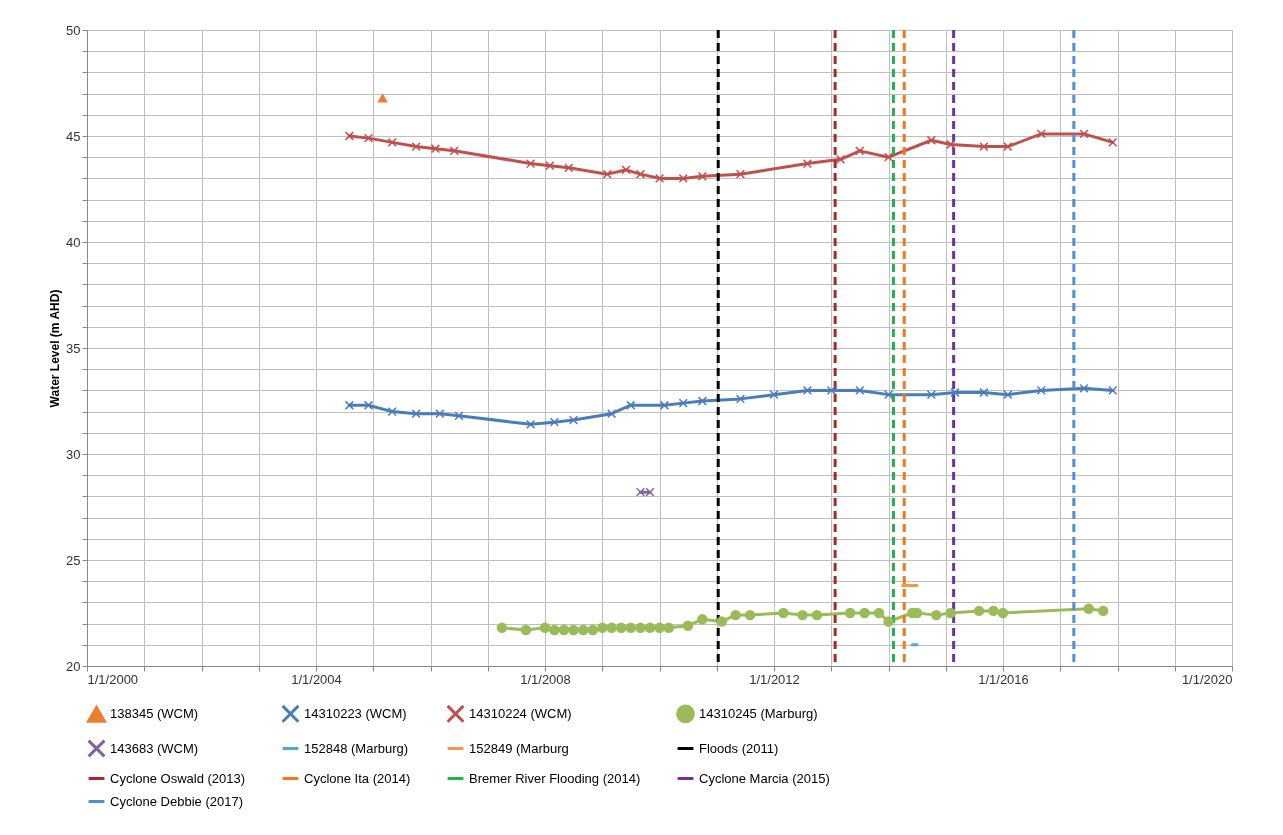 Image resolution: width=1283 pixels, height=835 pixels. Describe the element at coordinates (316, 679) in the screenshot. I see `x-tick-label: 1/1/2004` at that location.